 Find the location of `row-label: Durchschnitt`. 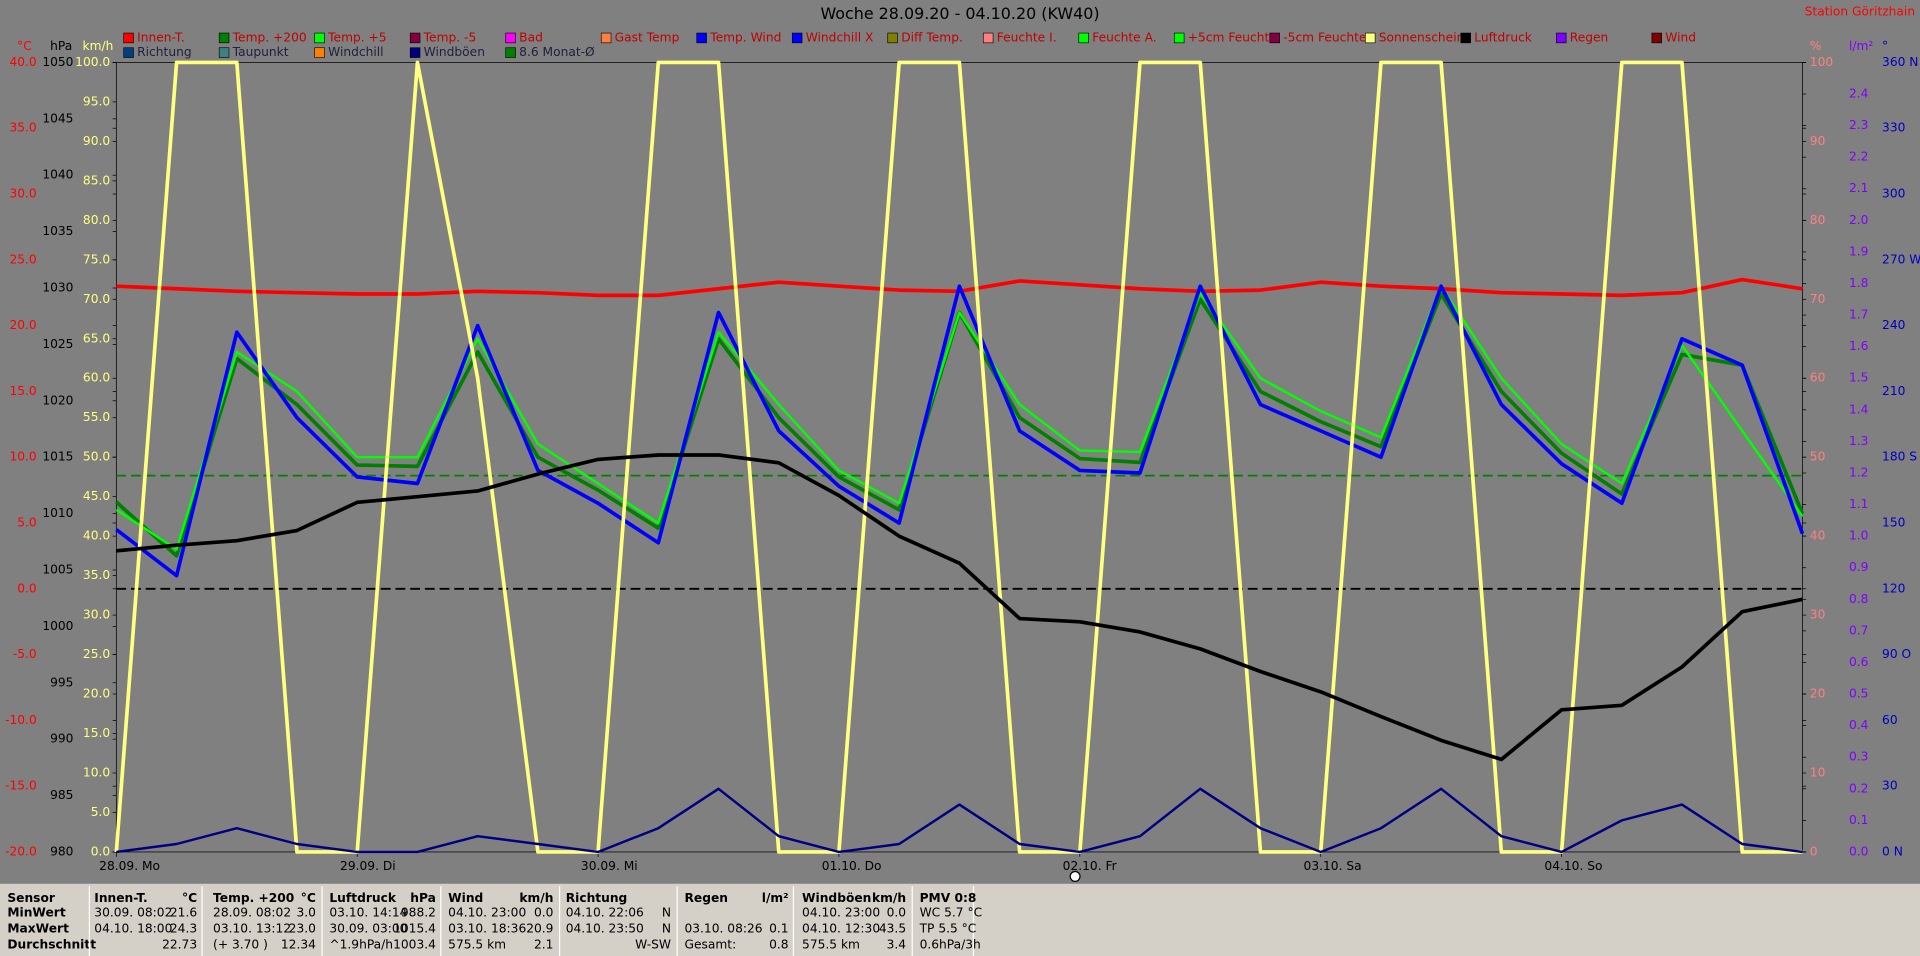

row-label: Durchschnitt is located at coordinates (51, 944).